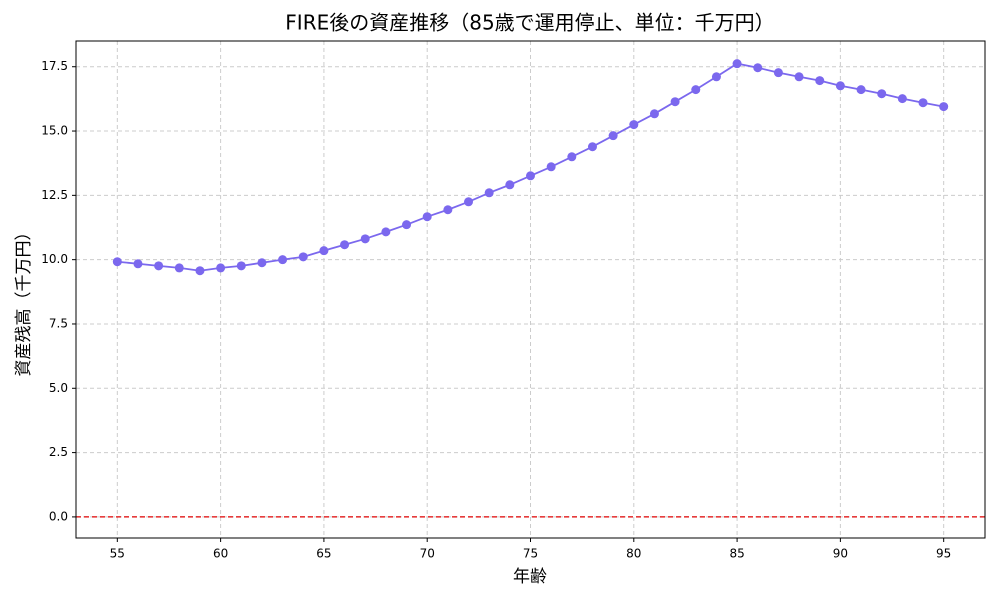 Image resolution: width=1000 pixels, height=600 pixels. What do you see at coordinates (530, 554) in the screenshot?
I see `x-tick-label: 75` at bounding box center [530, 554].